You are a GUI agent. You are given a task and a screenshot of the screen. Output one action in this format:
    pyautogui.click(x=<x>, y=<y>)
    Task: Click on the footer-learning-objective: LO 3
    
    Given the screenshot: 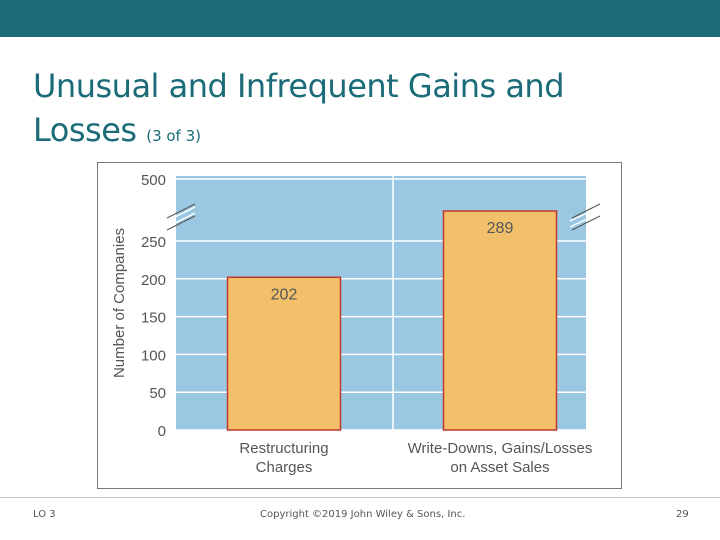 What is the action you would take?
    pyautogui.click(x=44, y=514)
    